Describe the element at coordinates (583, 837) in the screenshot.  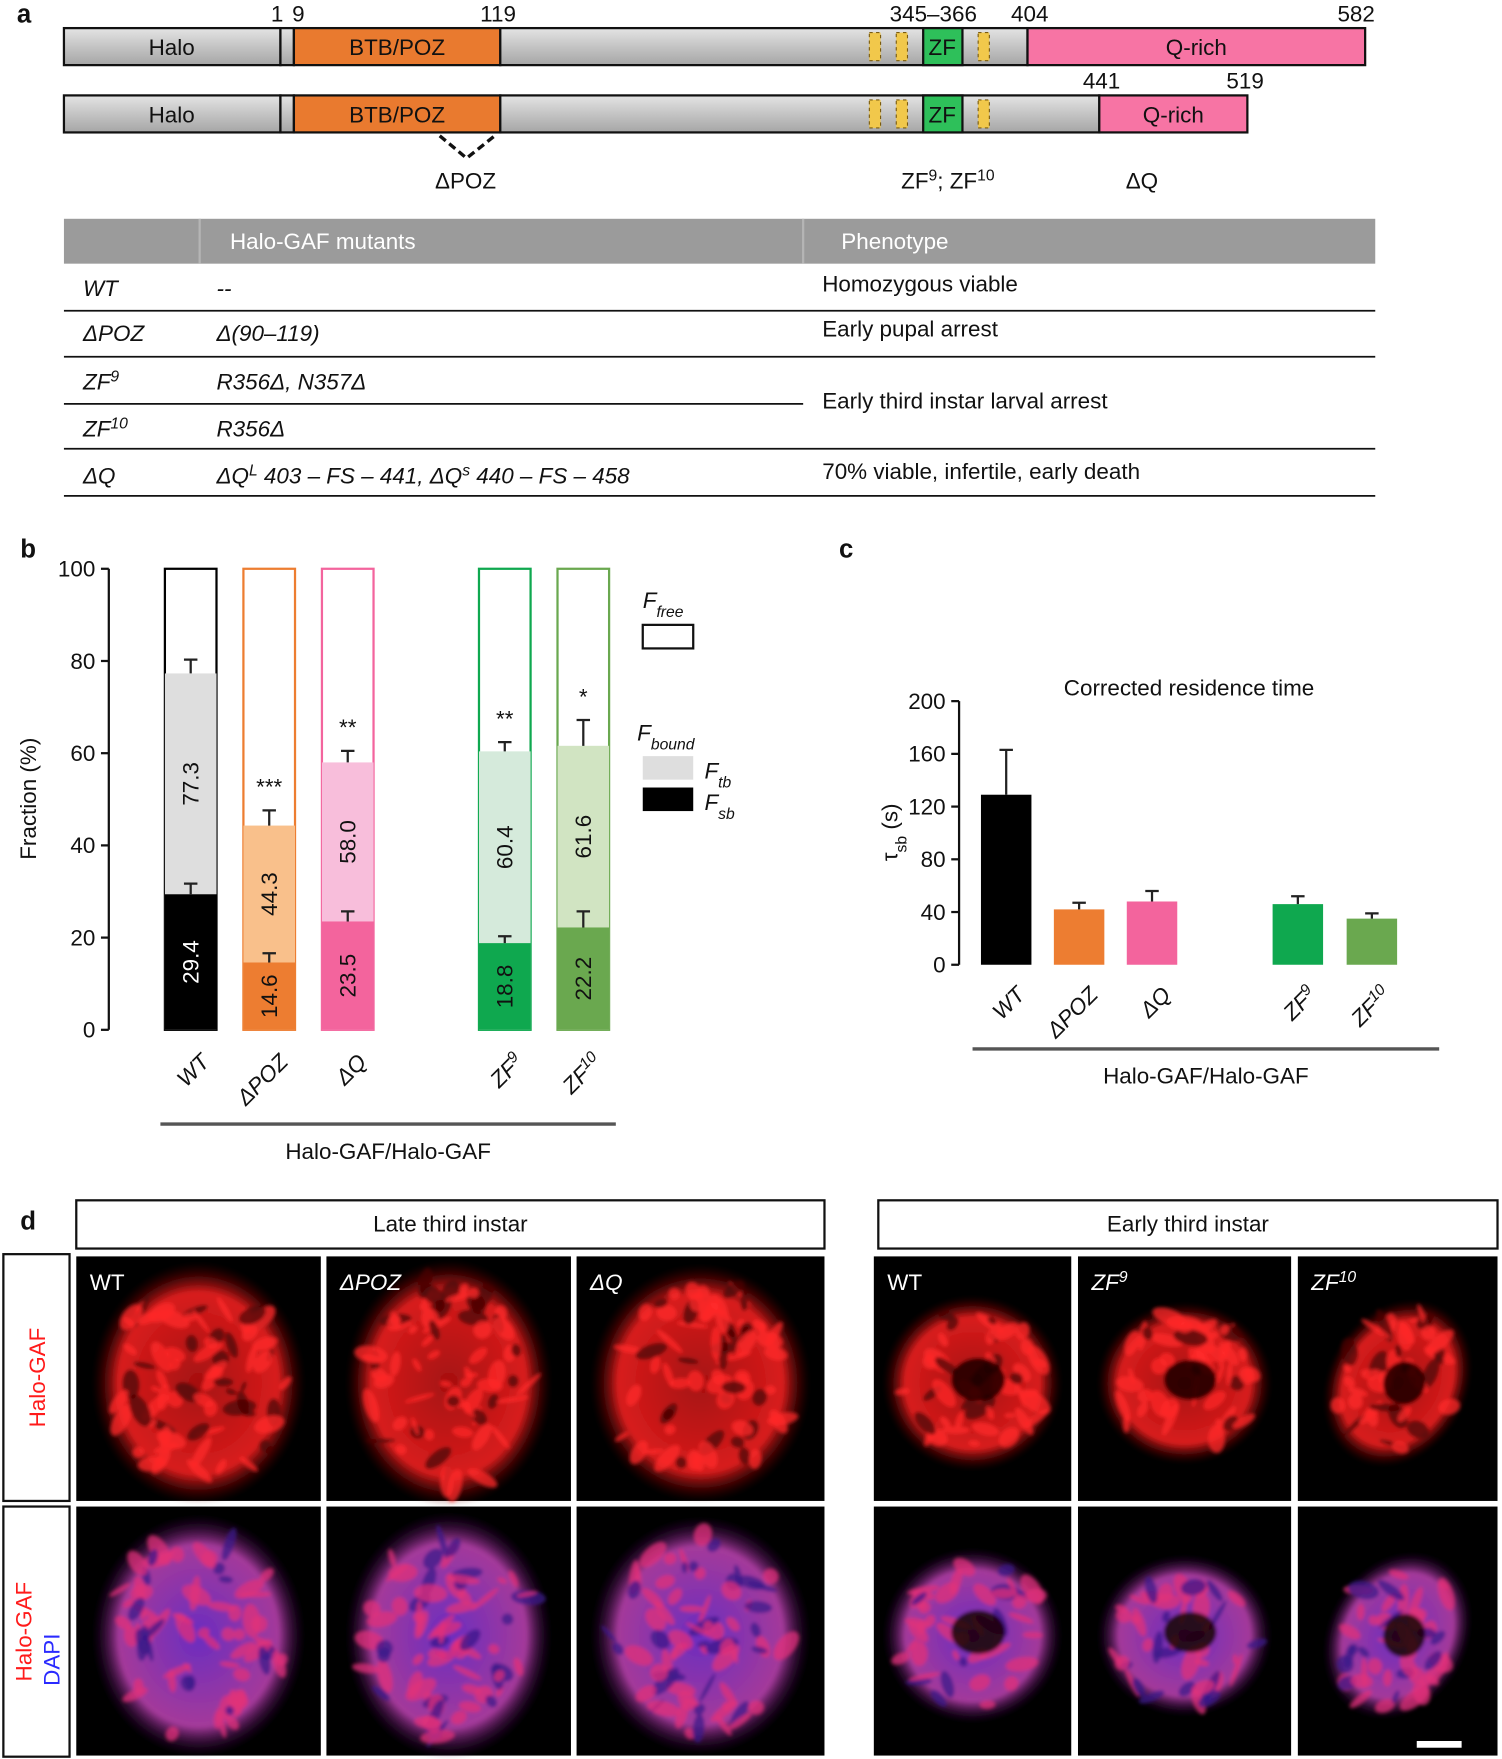
I see `value-label: 61.6` at that location.